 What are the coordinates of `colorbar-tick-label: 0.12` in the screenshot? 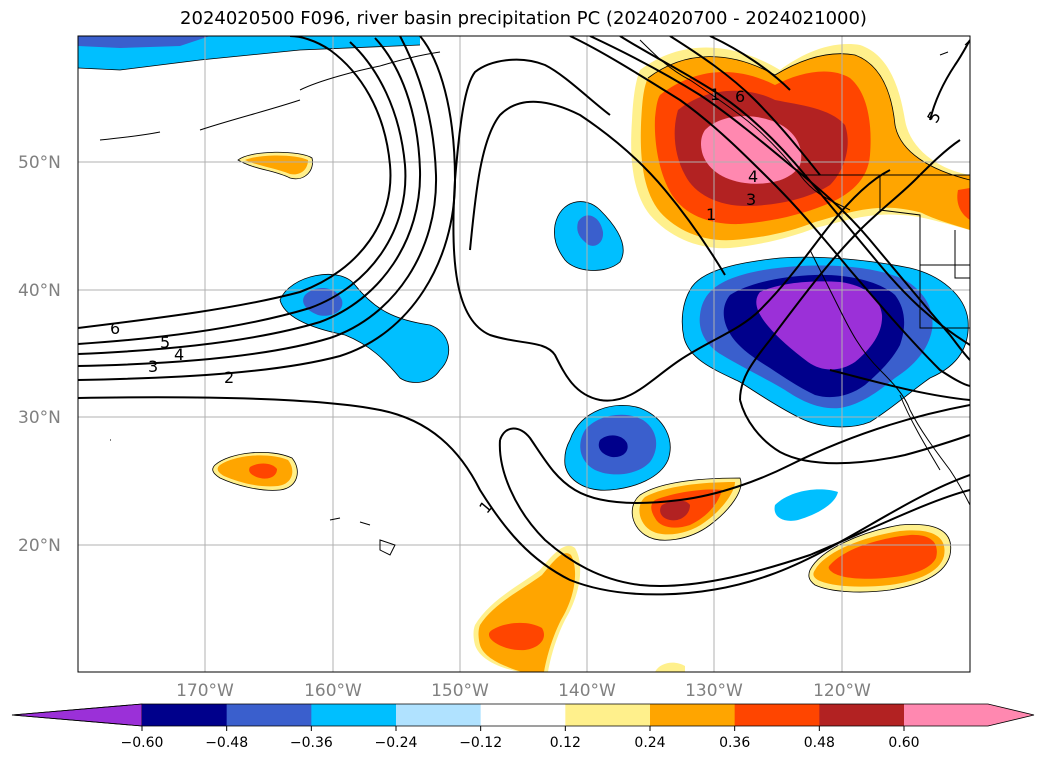 It's located at (565, 743).